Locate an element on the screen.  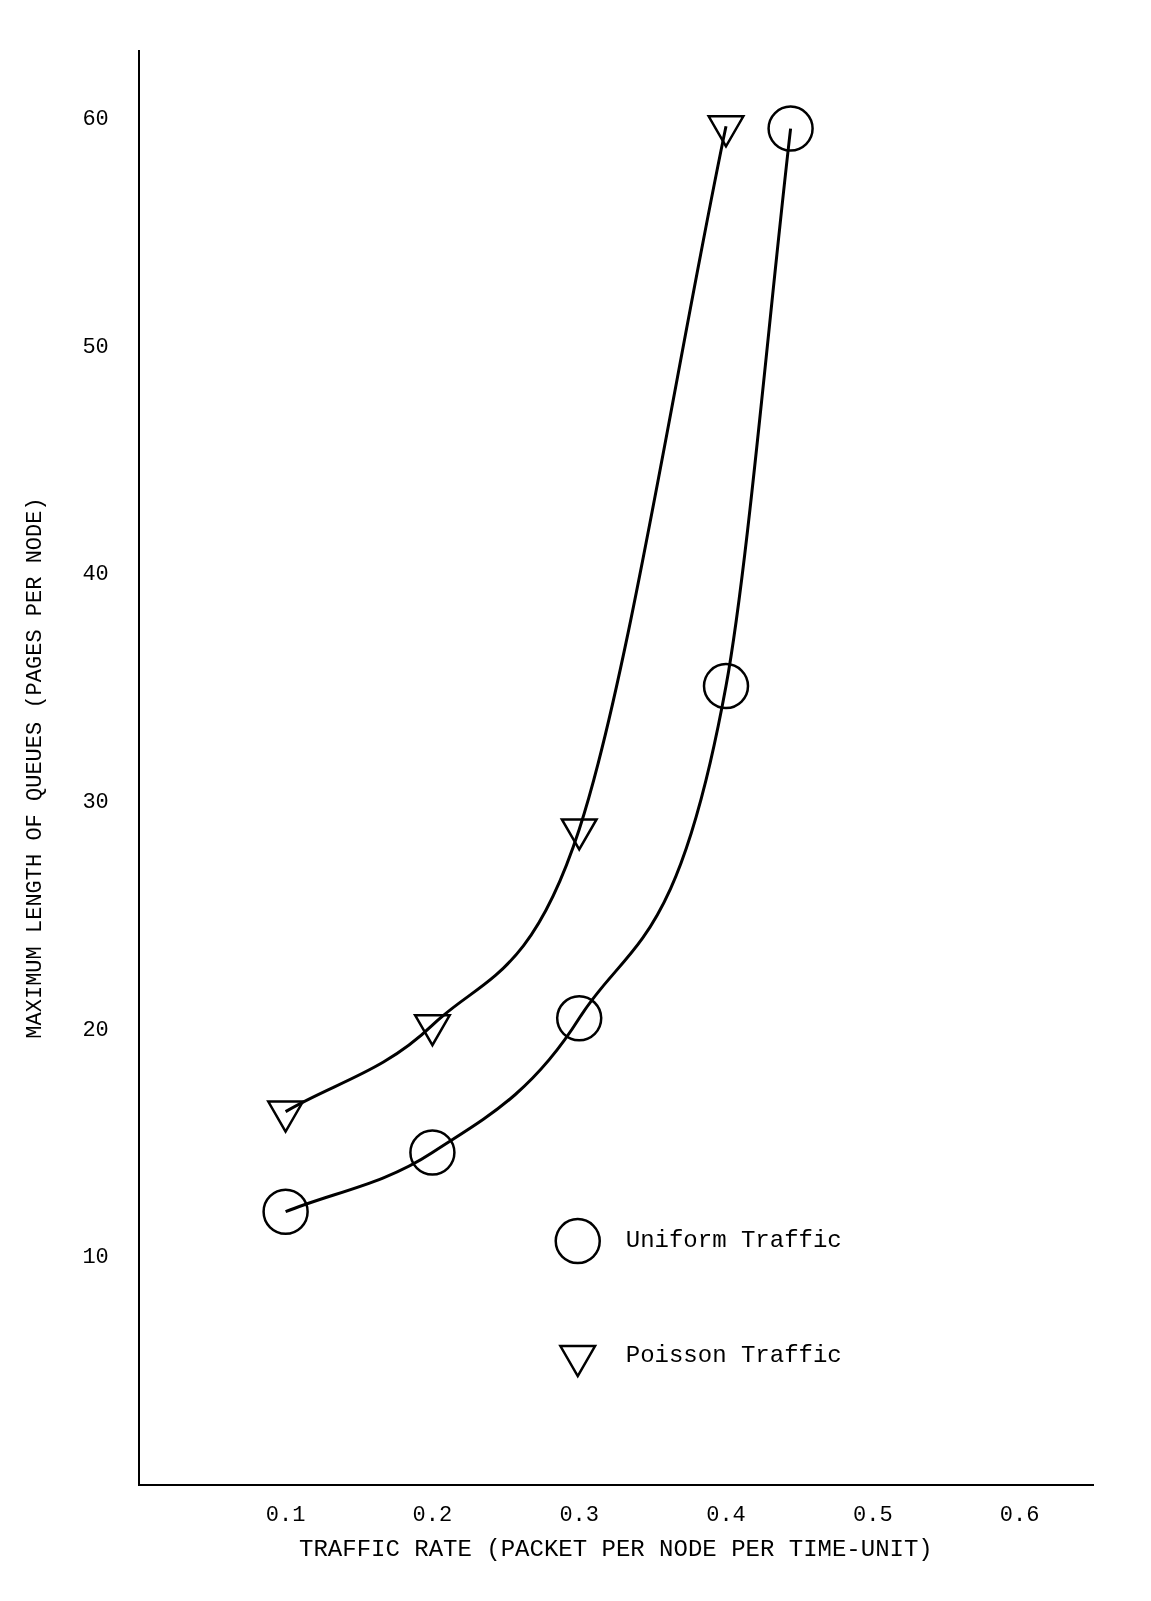
x-tick-label: 0.5 is located at coordinates (873, 1515).